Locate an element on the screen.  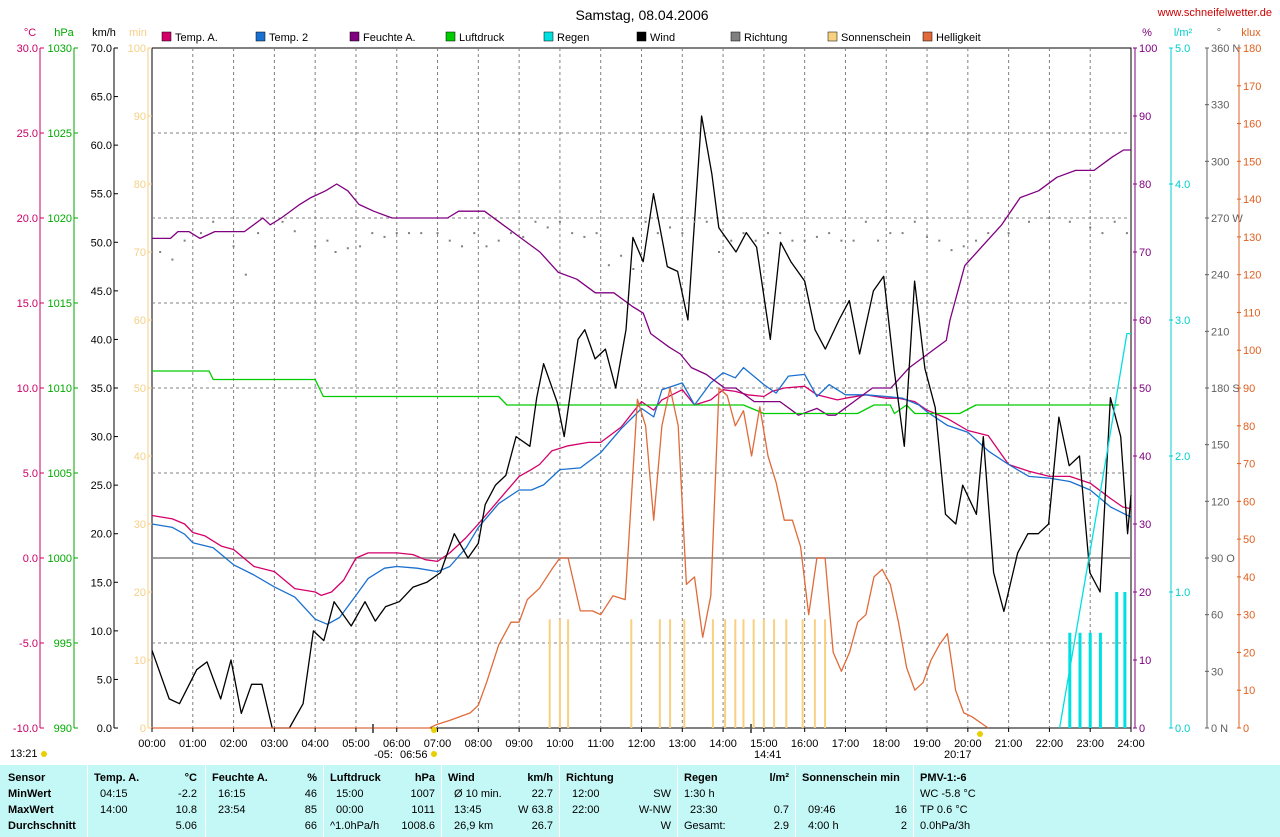
right-tick-label: 70 is located at coordinates (1249, 465).